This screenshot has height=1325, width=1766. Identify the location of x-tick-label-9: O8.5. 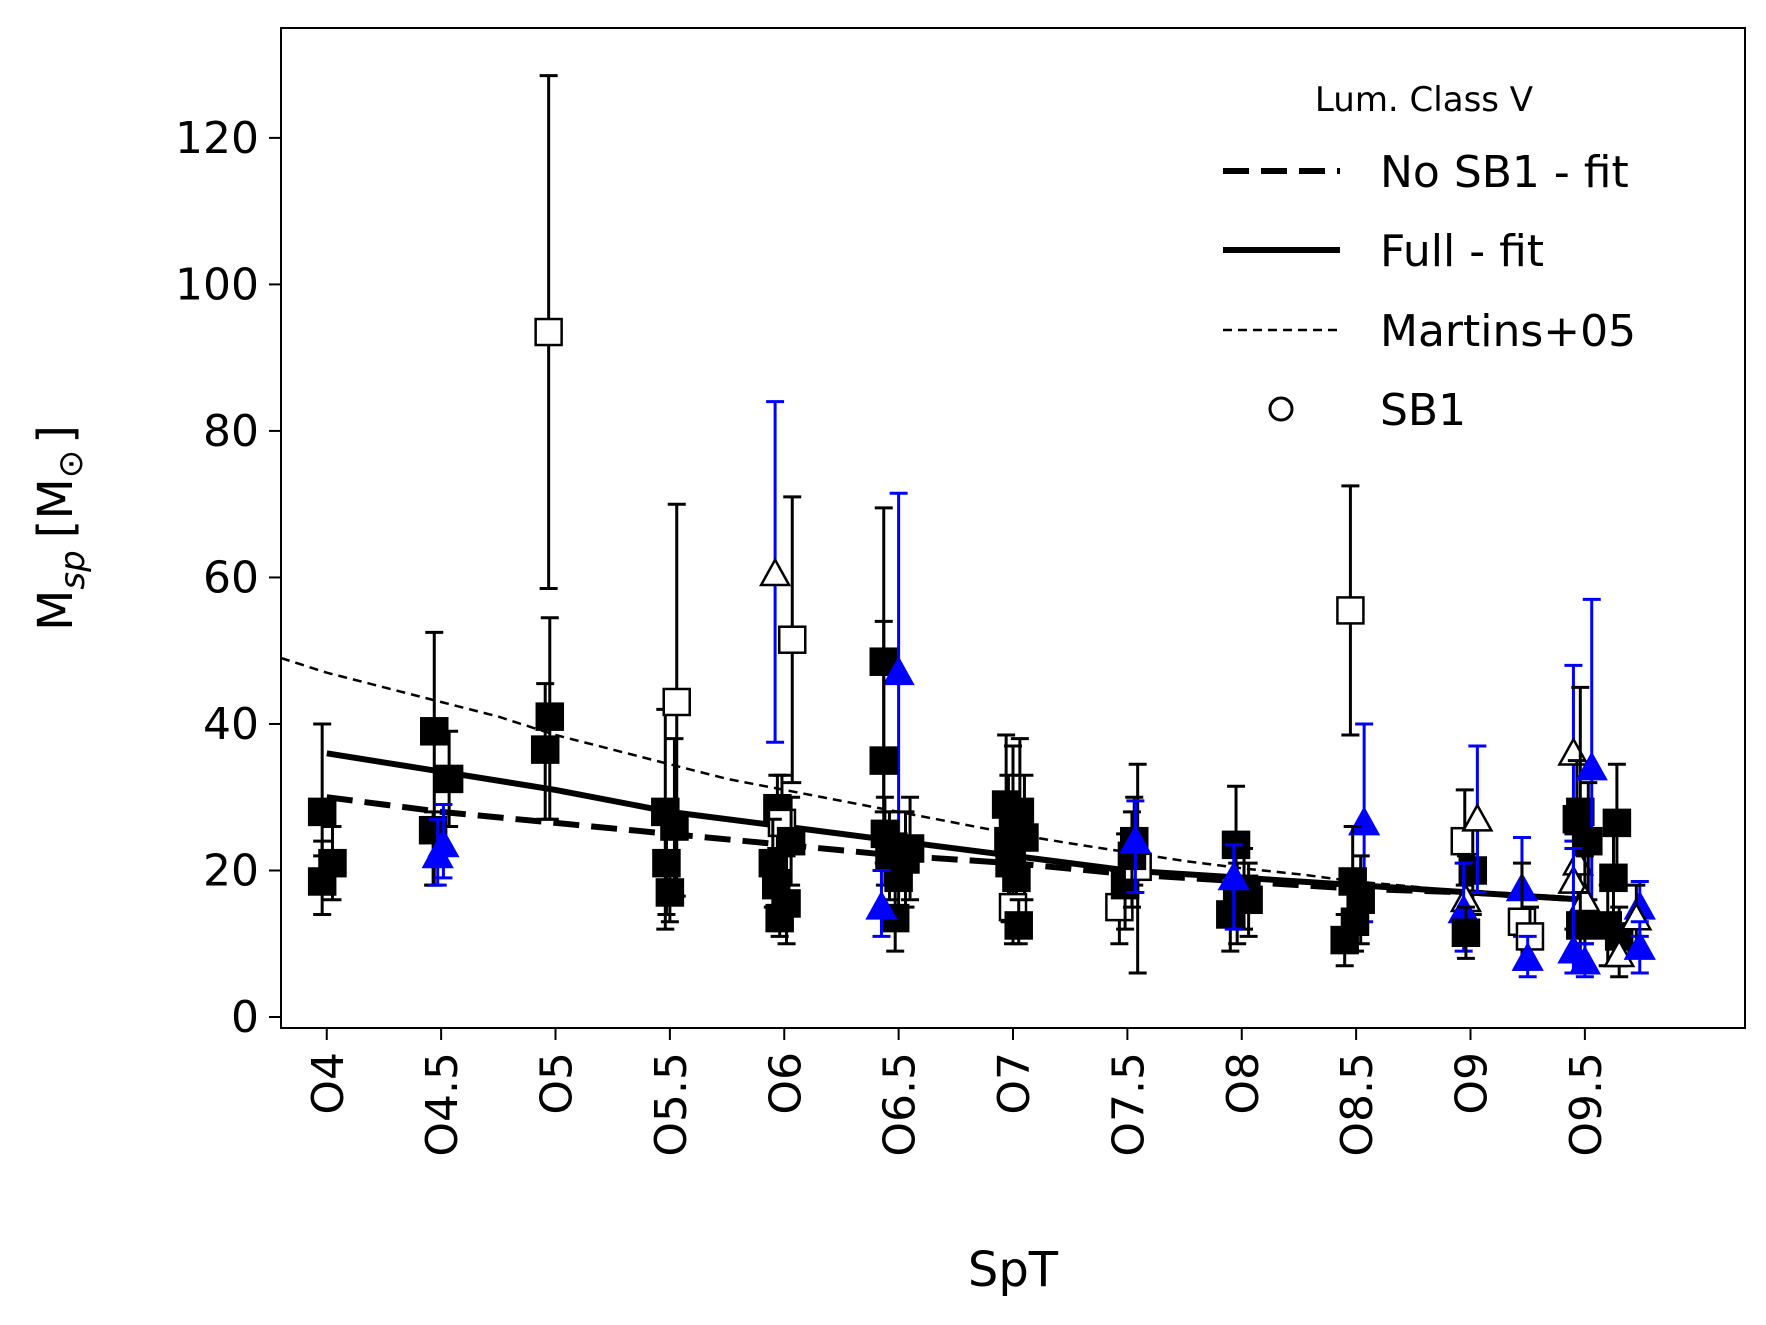
(1357, 1104).